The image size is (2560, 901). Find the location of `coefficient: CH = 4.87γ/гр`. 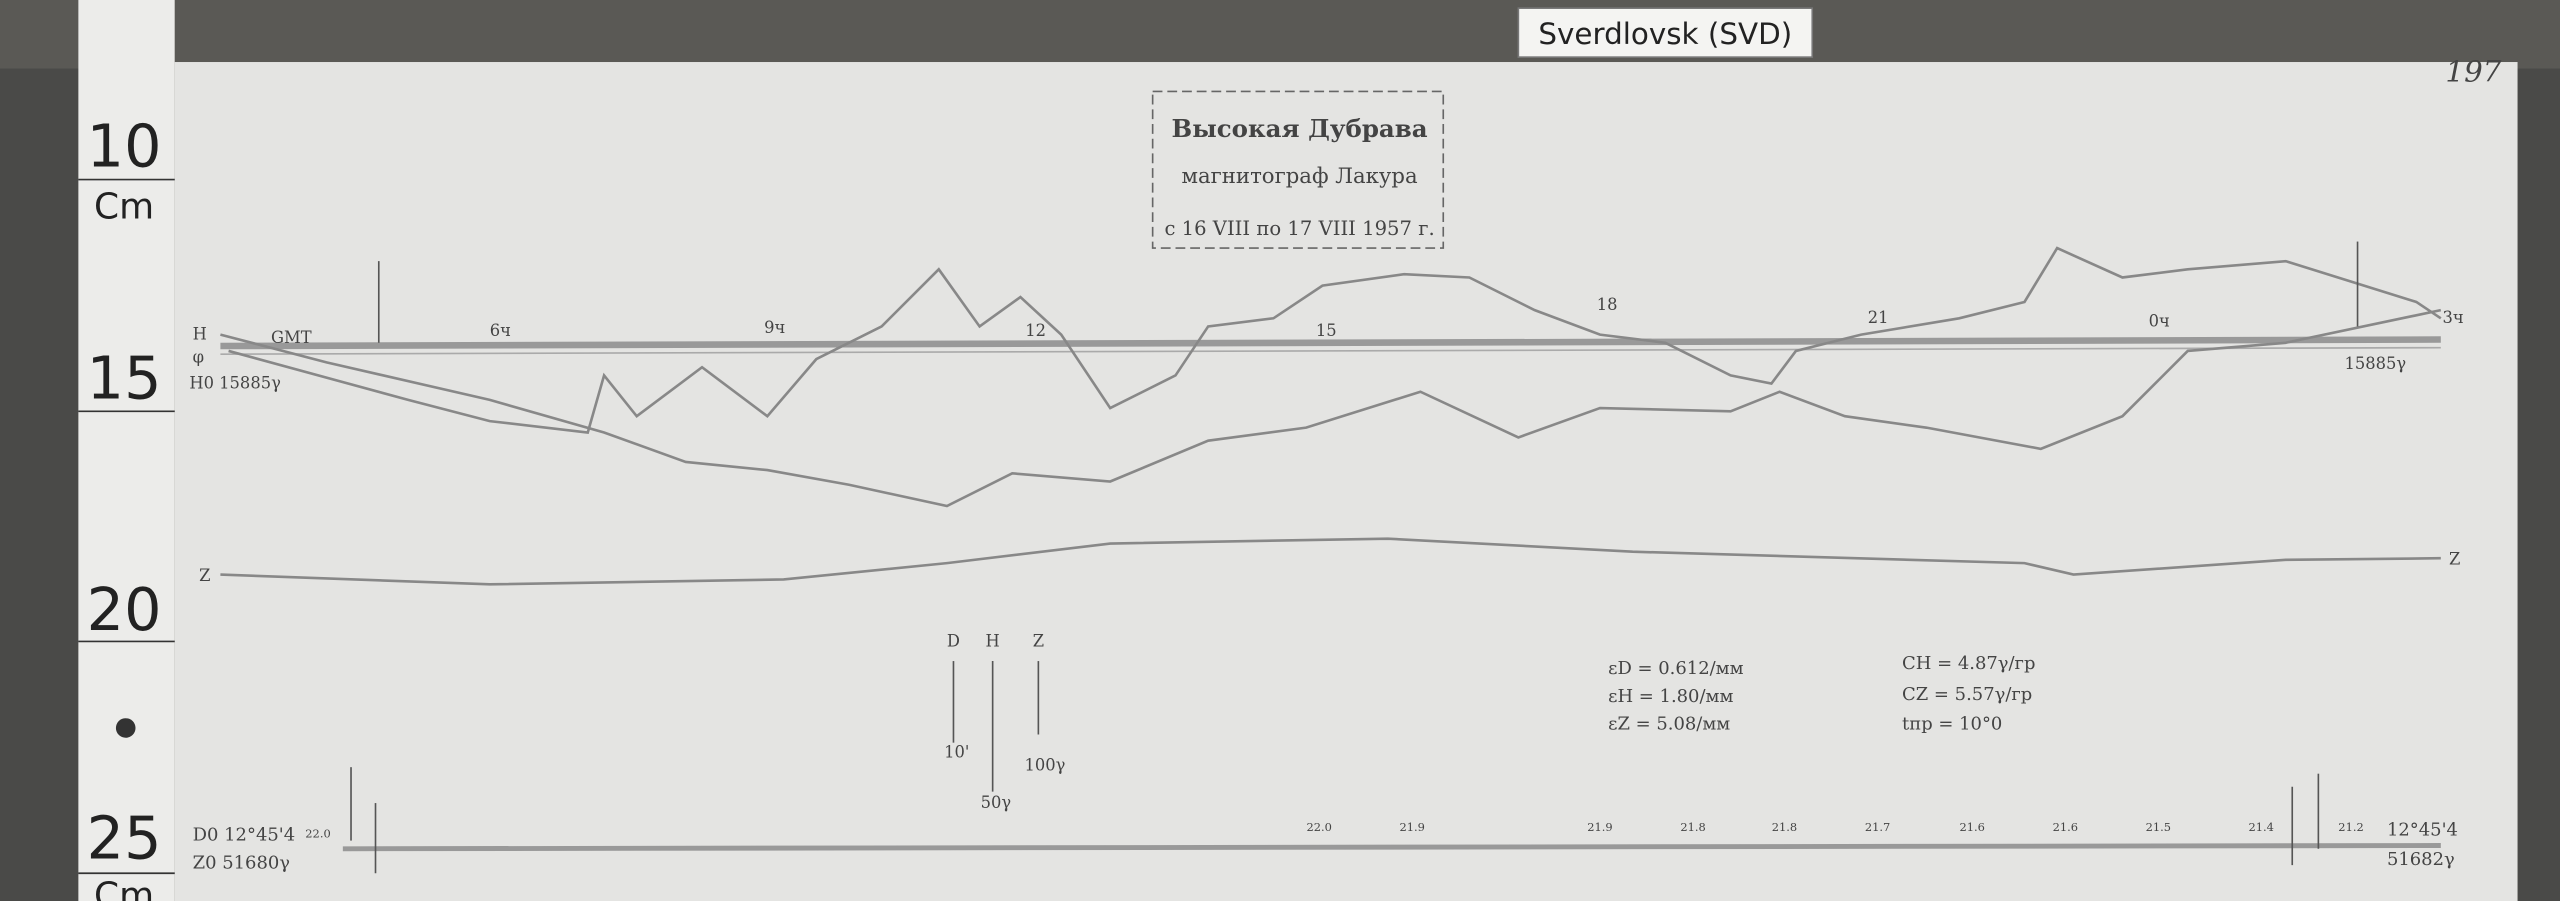

coefficient: CH = 4.87γ/гр is located at coordinates (1968, 663).